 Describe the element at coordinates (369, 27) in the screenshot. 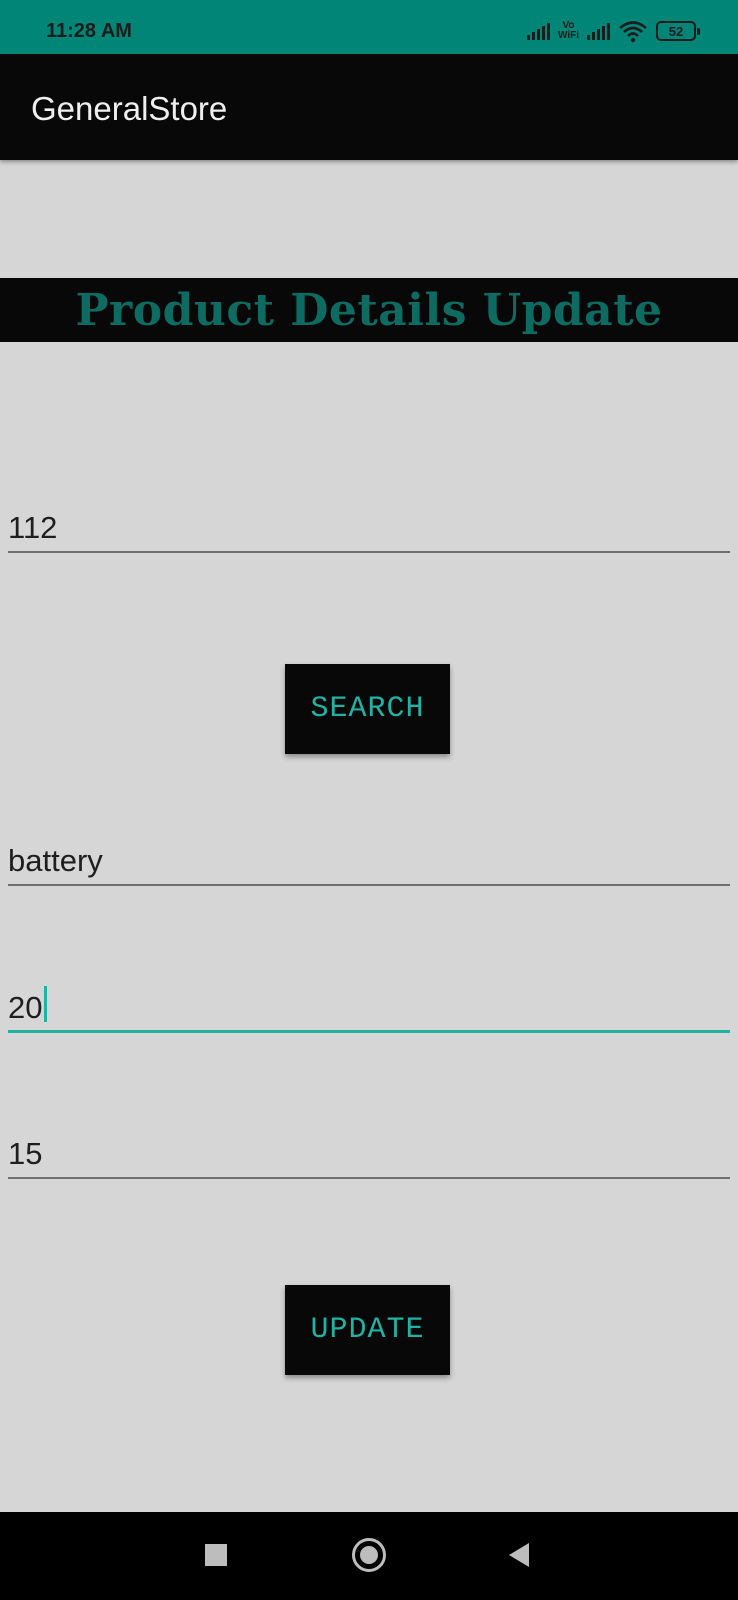

I see `status-bar: 11:28 AM Vo WiFi 52` at that location.